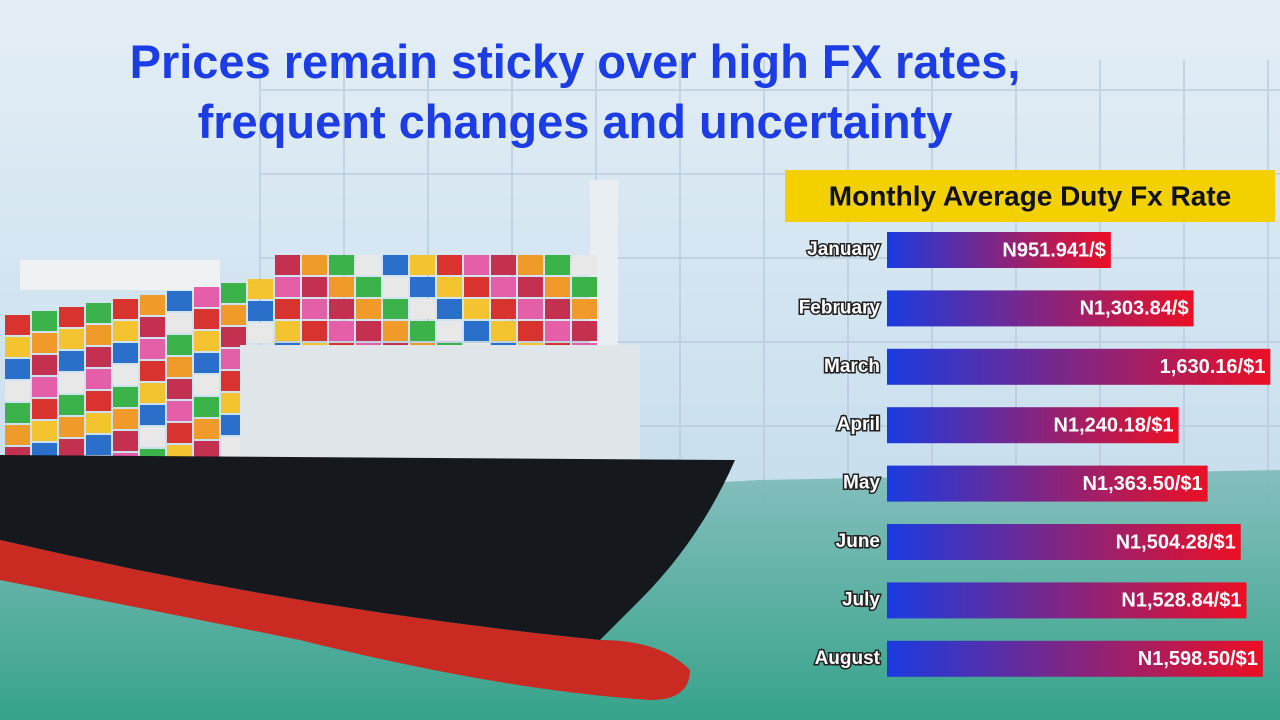 The width and height of the screenshot is (1280, 720). What do you see at coordinates (1143, 484) in the screenshot?
I see `value-label: N1,363.50/$1` at bounding box center [1143, 484].